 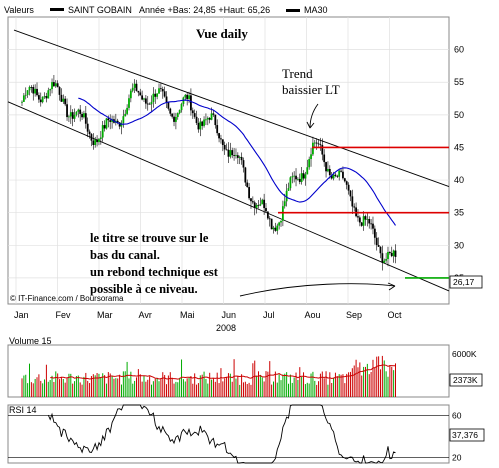 I want to click on y-tick-label: 55, so click(x=459, y=82).